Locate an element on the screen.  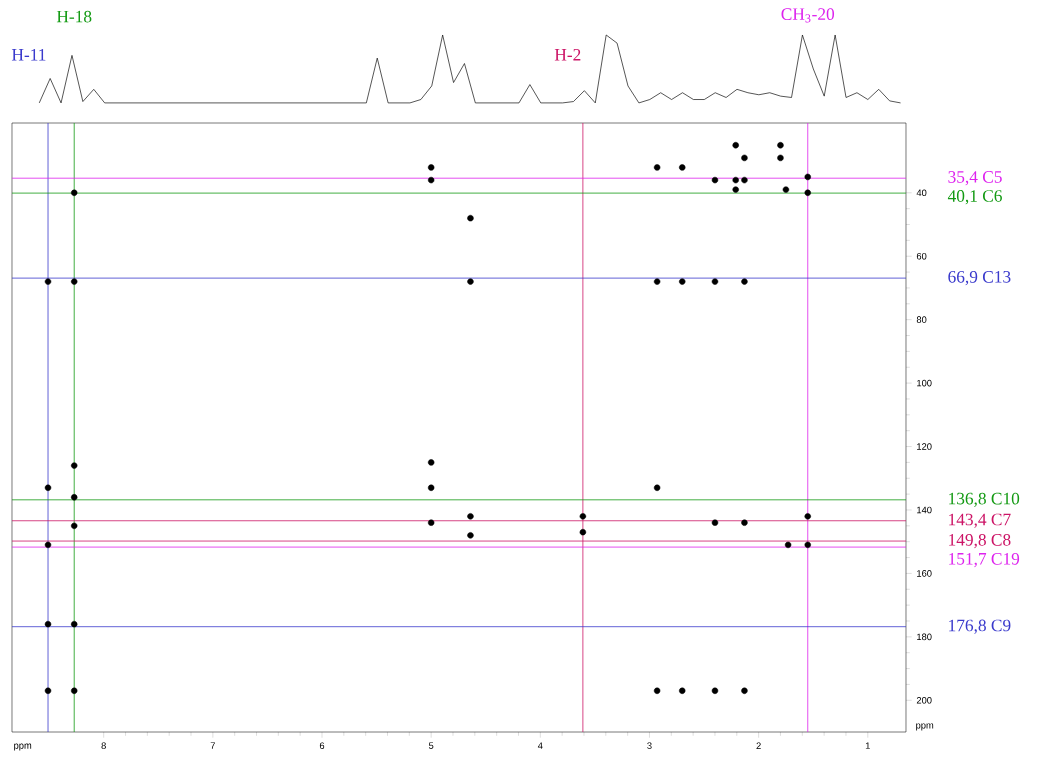
x-tick-label: 6 is located at coordinates (322, 746).